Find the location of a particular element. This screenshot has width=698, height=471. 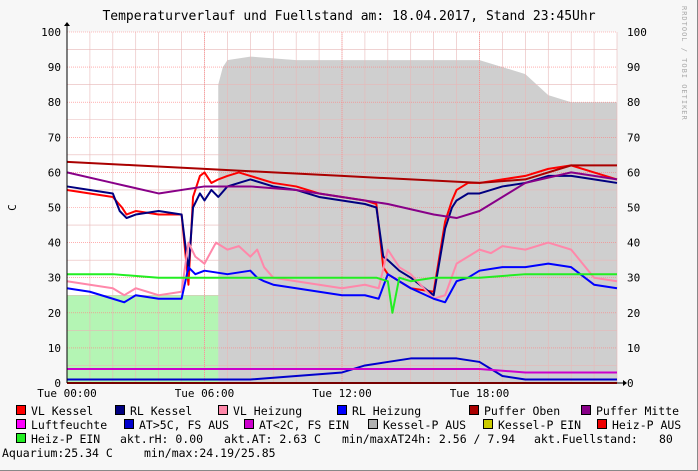

y-axis-label: C is located at coordinates (12, 207).